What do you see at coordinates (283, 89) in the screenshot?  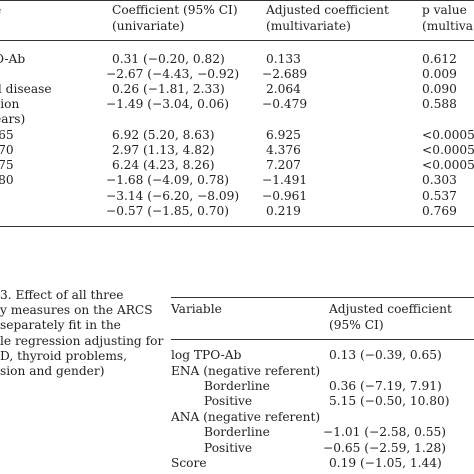 I see `table1-row-adj: 2.064` at bounding box center [283, 89].